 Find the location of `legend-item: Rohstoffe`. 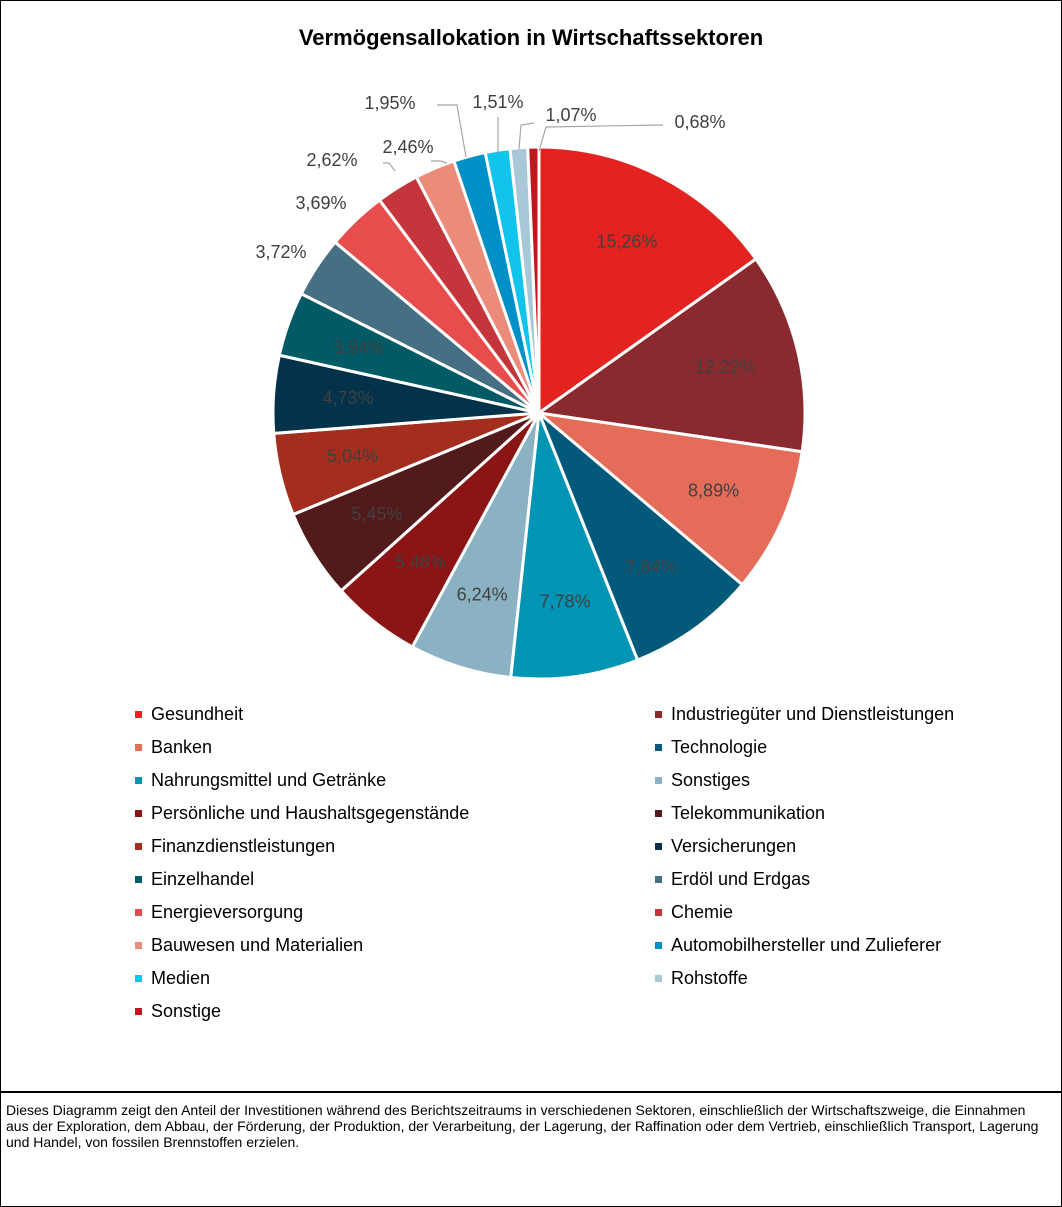

legend-item: Rohstoffe is located at coordinates (835, 978).